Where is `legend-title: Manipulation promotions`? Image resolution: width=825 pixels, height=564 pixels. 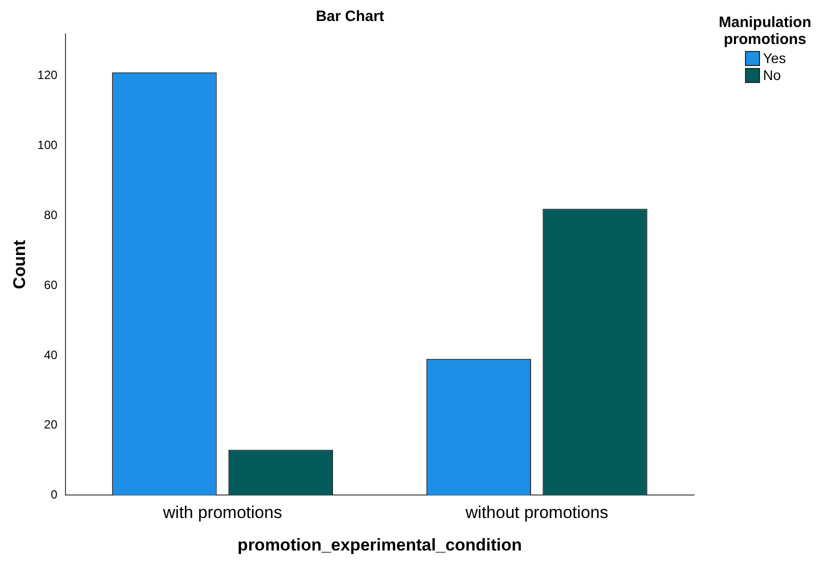 legend-title: Manipulation promotions is located at coordinates (765, 31).